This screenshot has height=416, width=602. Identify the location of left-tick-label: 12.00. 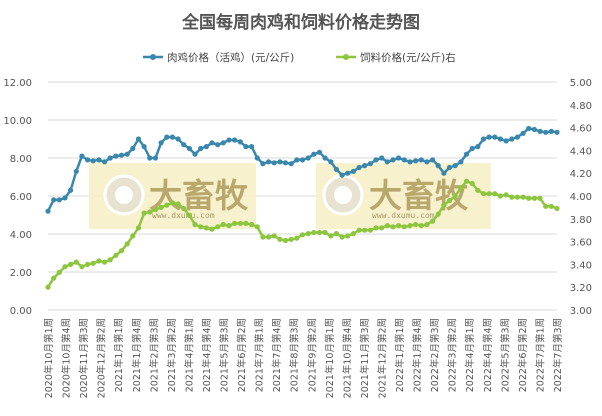
(17, 83).